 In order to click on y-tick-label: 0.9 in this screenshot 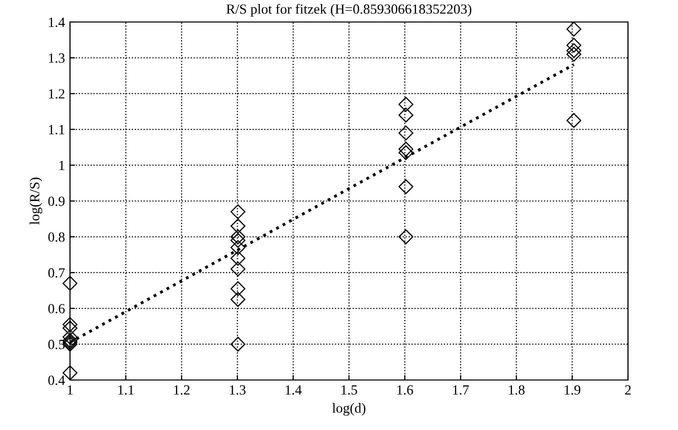, I will do `click(56, 201)`.